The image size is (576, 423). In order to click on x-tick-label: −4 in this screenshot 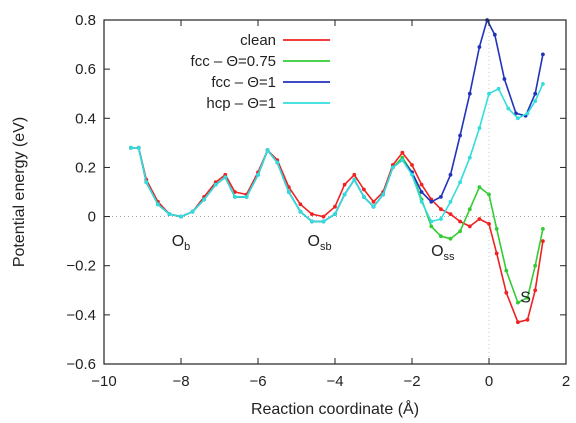, I will do `click(334, 381)`.